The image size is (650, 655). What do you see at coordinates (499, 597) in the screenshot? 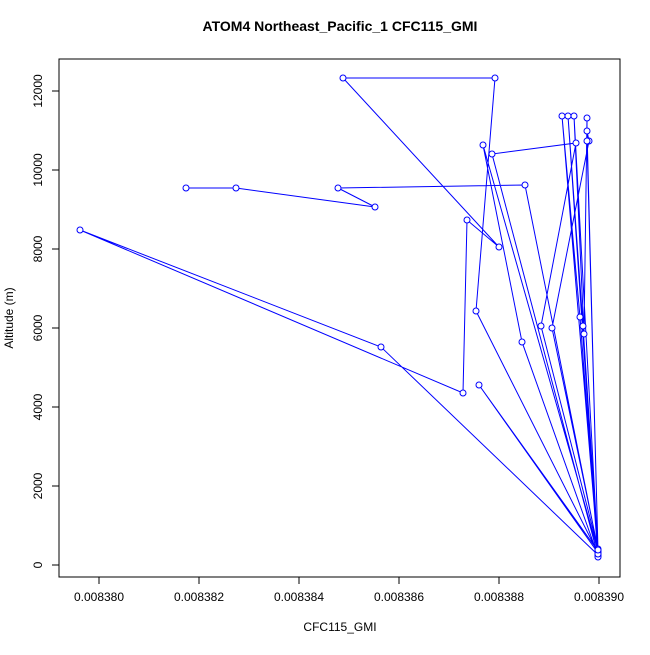
I see `x-tick-label: 0.008388` at bounding box center [499, 597].